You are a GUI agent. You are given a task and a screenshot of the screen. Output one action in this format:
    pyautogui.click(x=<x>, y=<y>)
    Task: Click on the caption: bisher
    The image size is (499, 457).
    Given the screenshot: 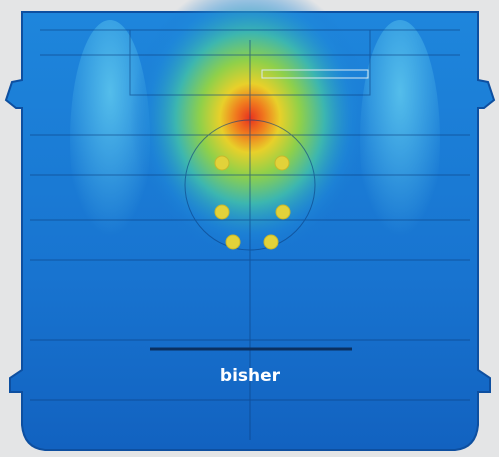 What is the action you would take?
    pyautogui.click(x=250, y=376)
    